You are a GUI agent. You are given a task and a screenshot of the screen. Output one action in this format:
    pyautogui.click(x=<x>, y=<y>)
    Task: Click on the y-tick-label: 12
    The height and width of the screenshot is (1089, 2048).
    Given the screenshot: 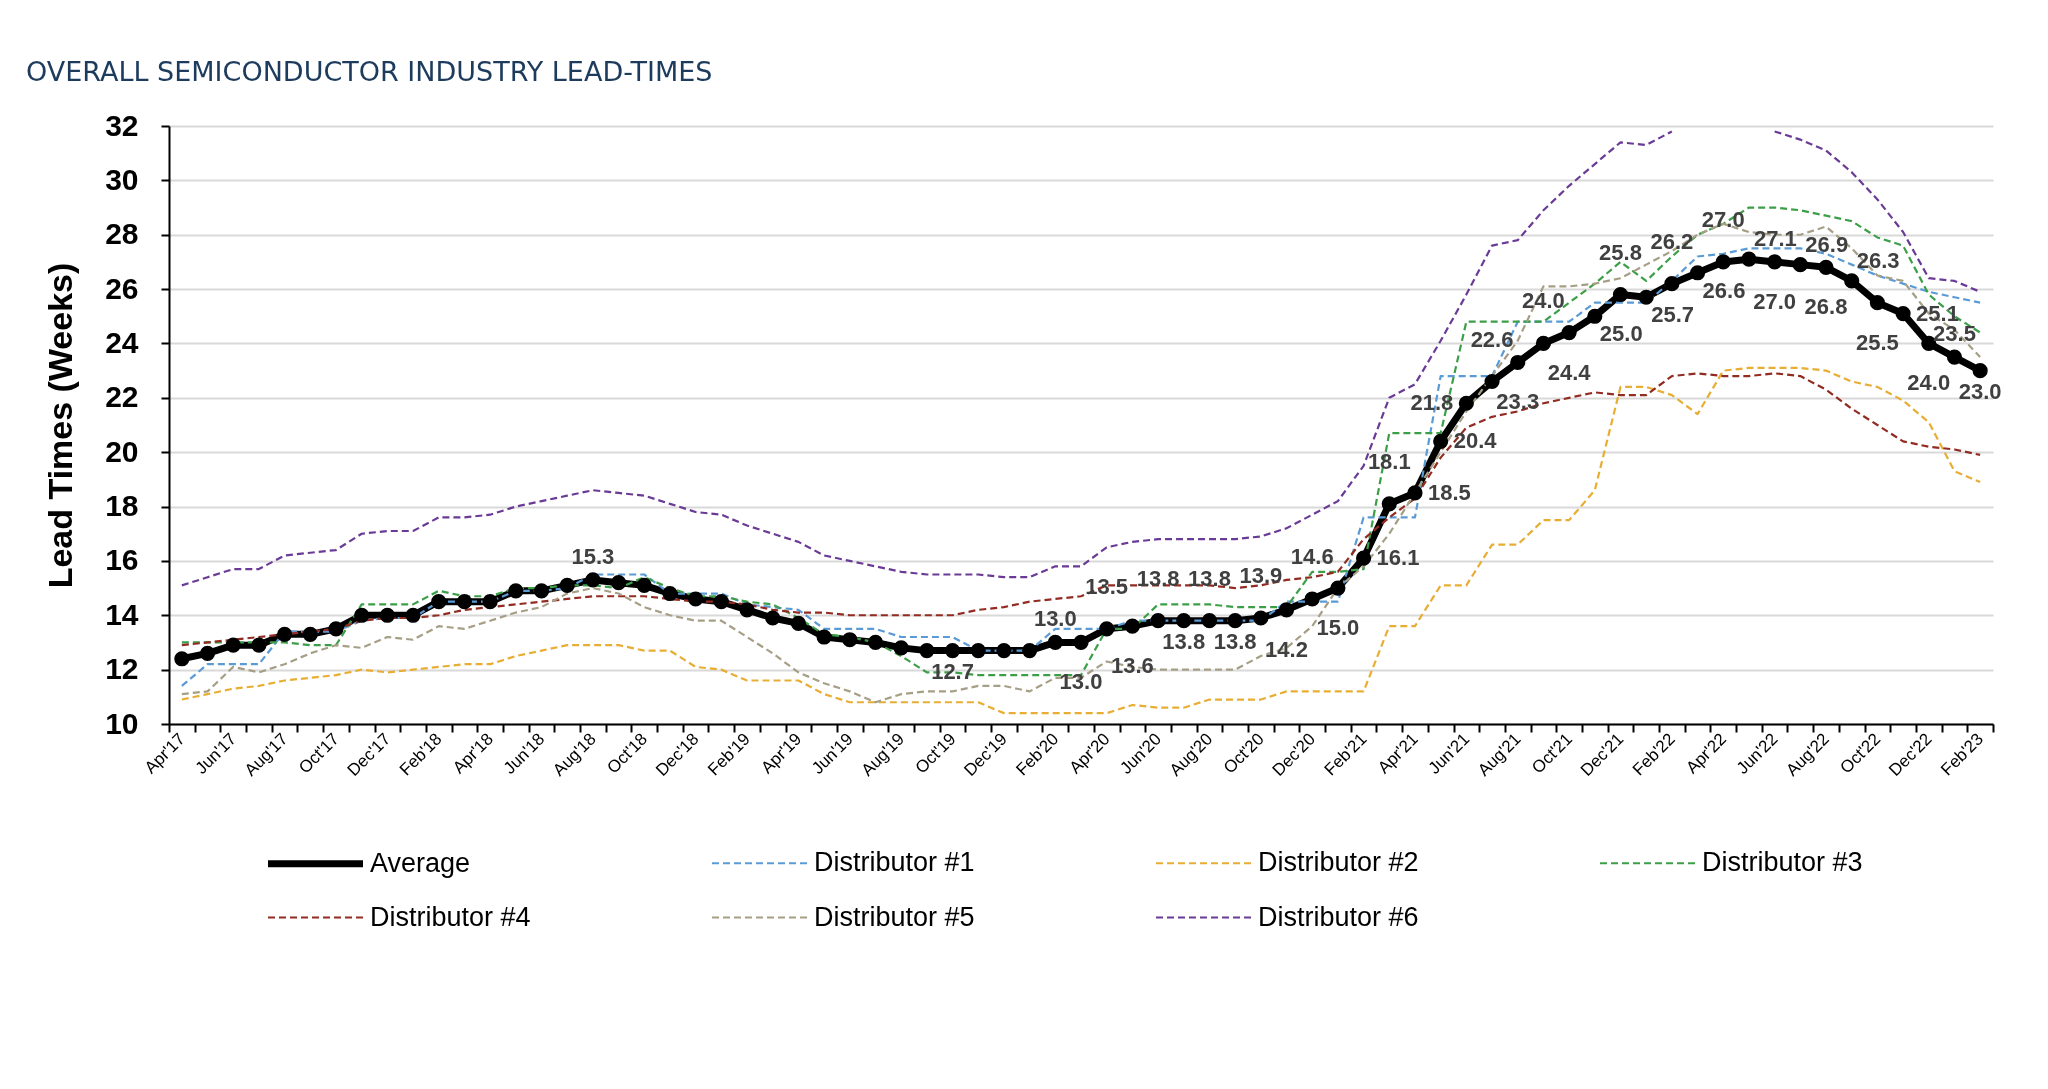 What is the action you would take?
    pyautogui.click(x=122, y=669)
    